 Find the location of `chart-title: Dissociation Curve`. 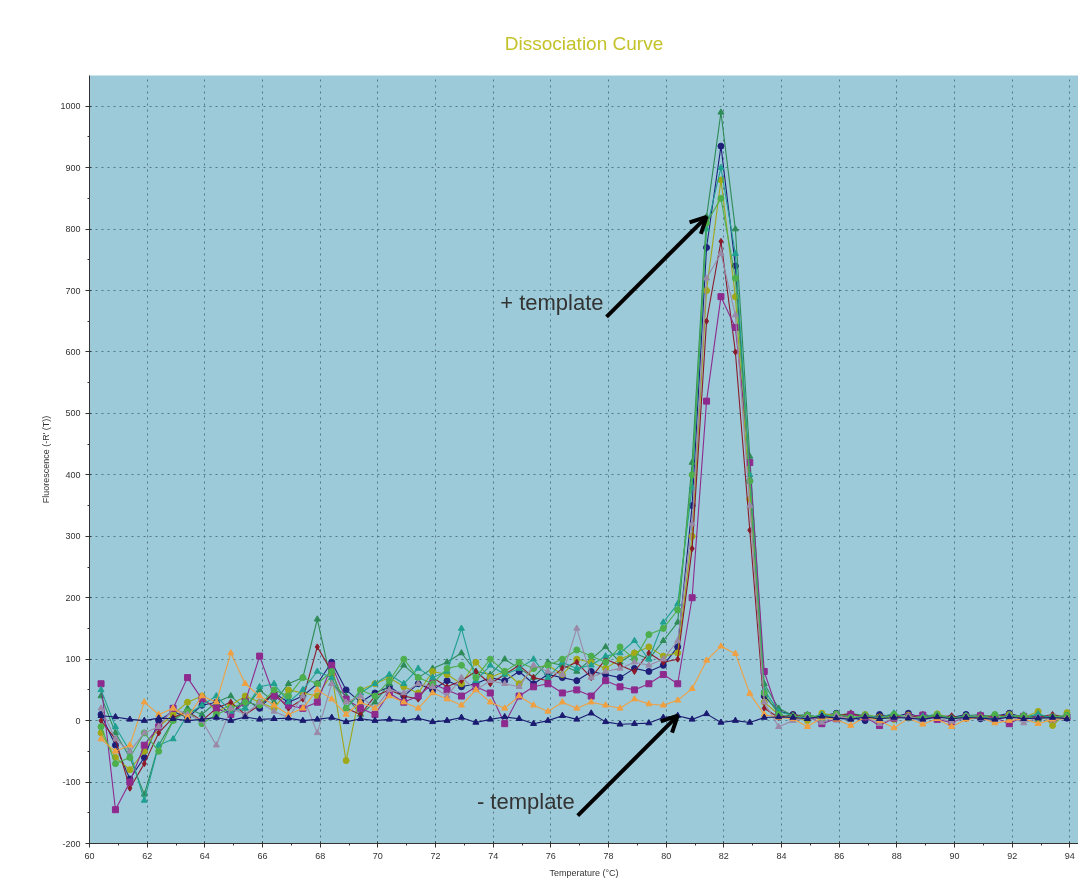

chart-title: Dissociation Curve is located at coordinates (584, 43).